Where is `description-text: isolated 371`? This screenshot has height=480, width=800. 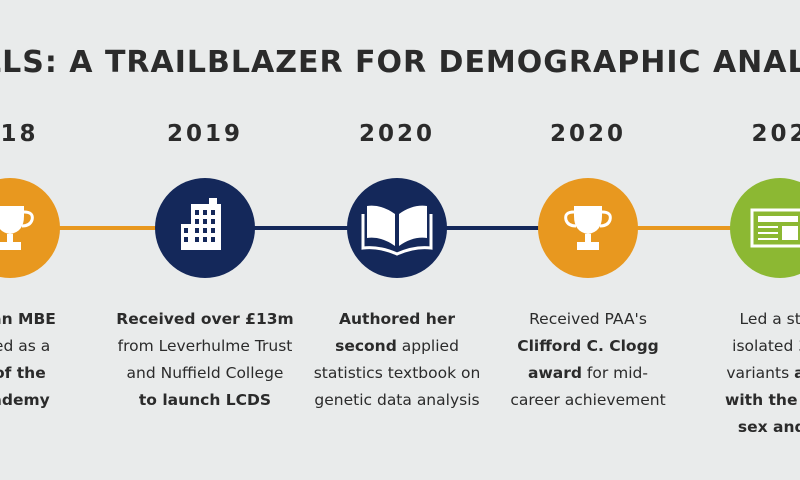
description-text: isolated 371 is located at coordinates (766, 346).